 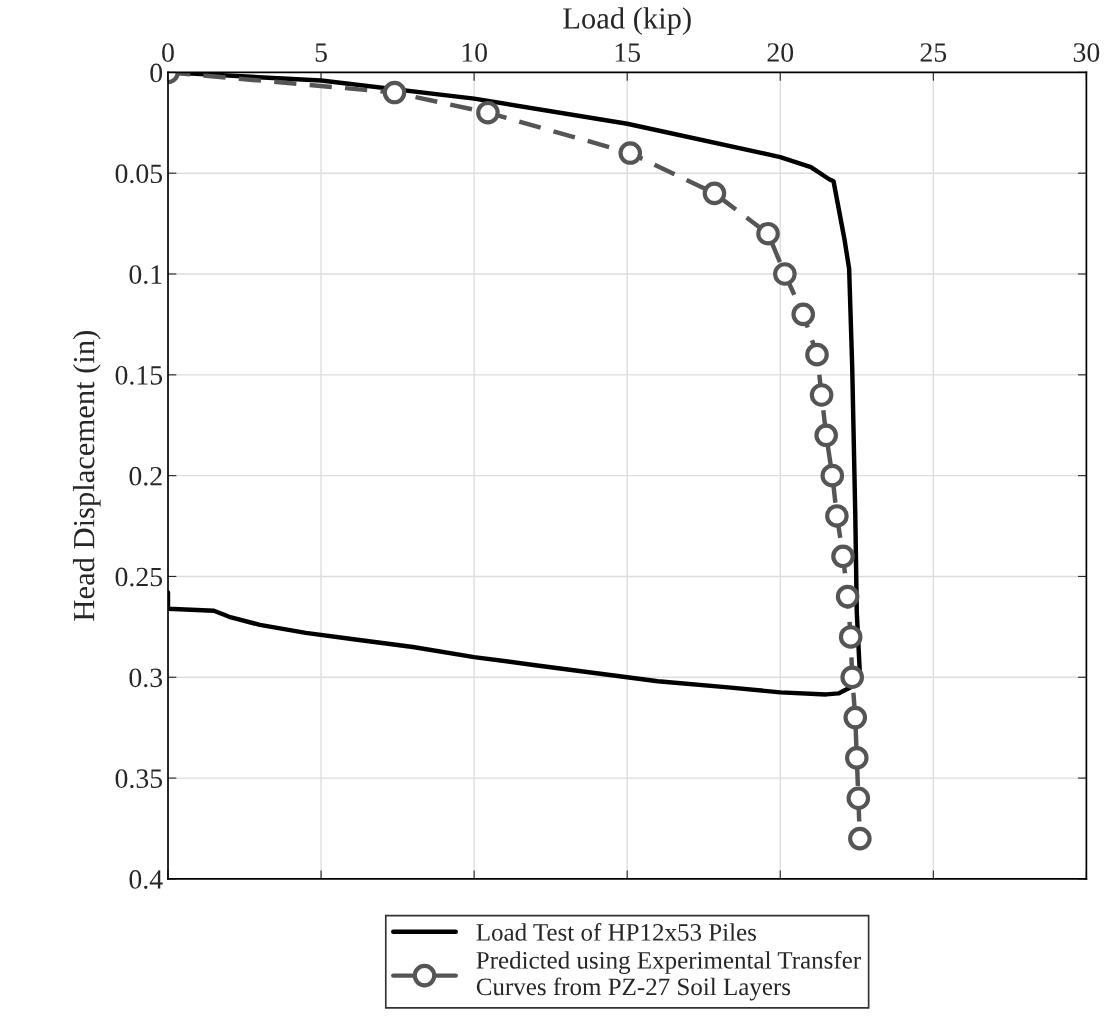 I want to click on y-tick-label: 0.1, so click(x=145, y=275).